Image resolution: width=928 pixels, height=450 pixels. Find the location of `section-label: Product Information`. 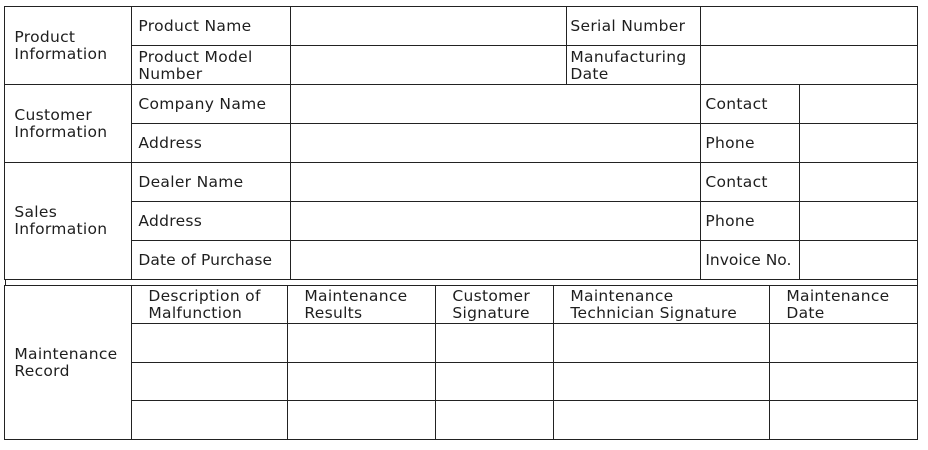

section-label: Product Information is located at coordinates (61, 45).